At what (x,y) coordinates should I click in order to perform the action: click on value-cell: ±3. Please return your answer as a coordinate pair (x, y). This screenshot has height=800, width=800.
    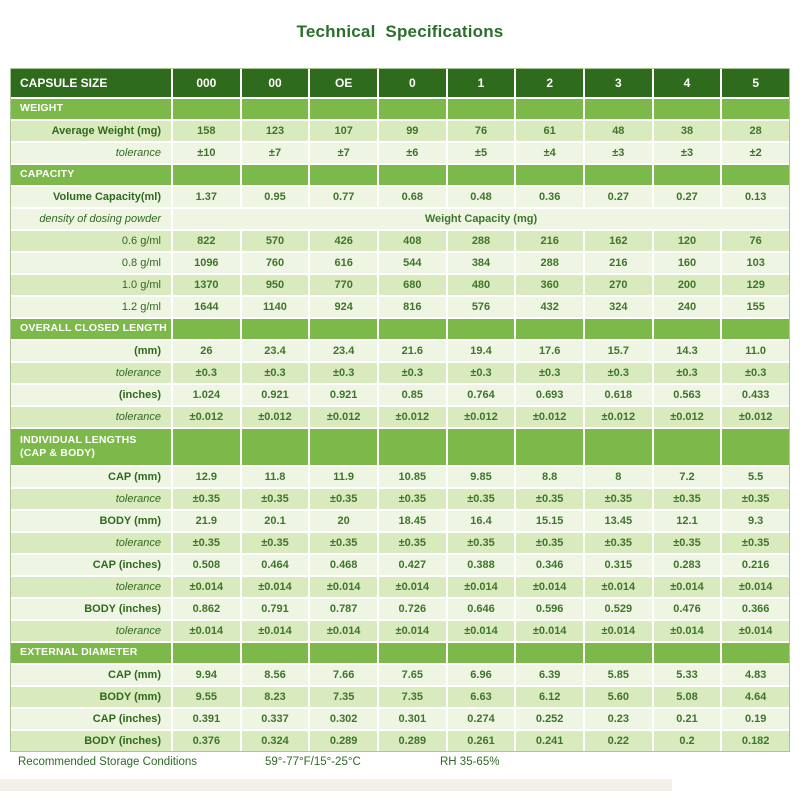
    Looking at the image, I should click on (687, 153).